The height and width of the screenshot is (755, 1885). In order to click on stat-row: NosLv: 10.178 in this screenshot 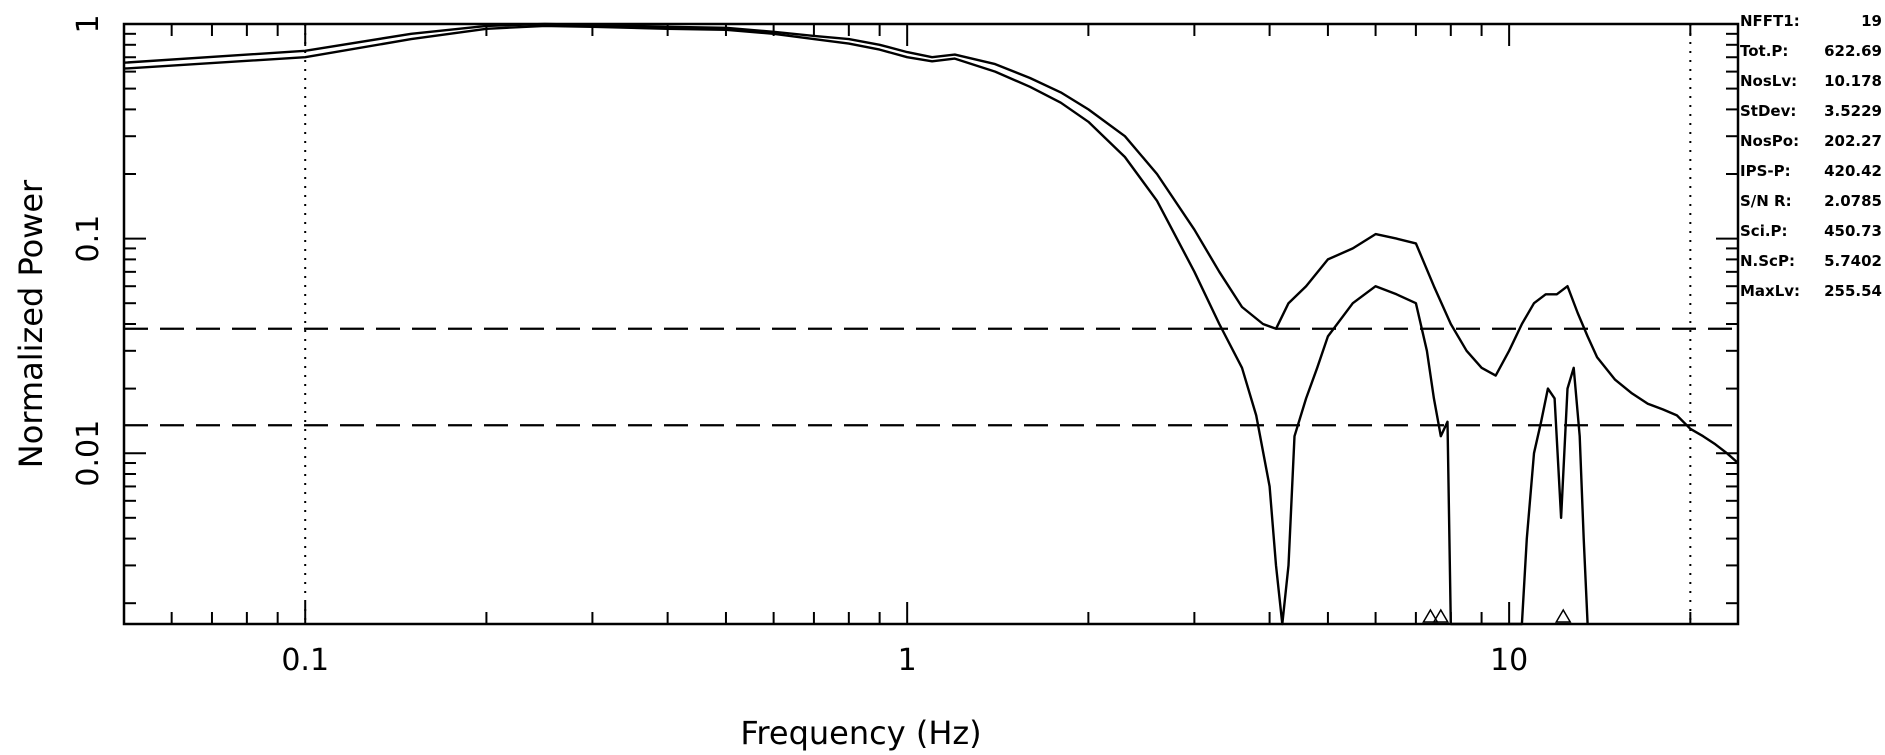, I will do `click(1811, 81)`.